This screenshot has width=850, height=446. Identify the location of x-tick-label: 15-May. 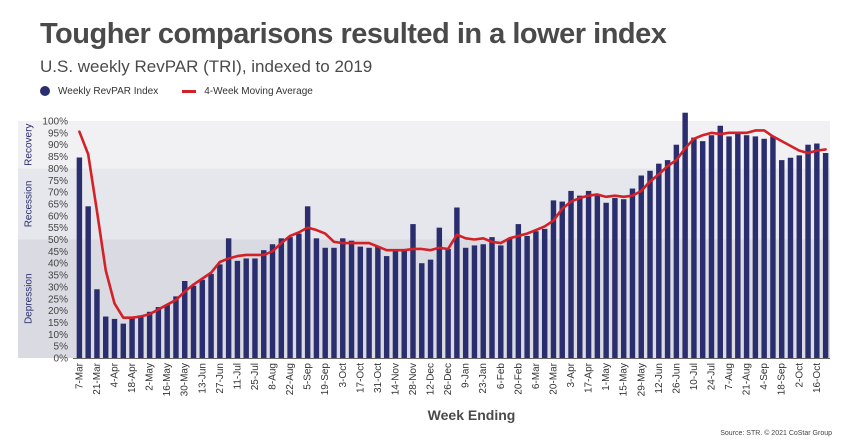
(624, 379).